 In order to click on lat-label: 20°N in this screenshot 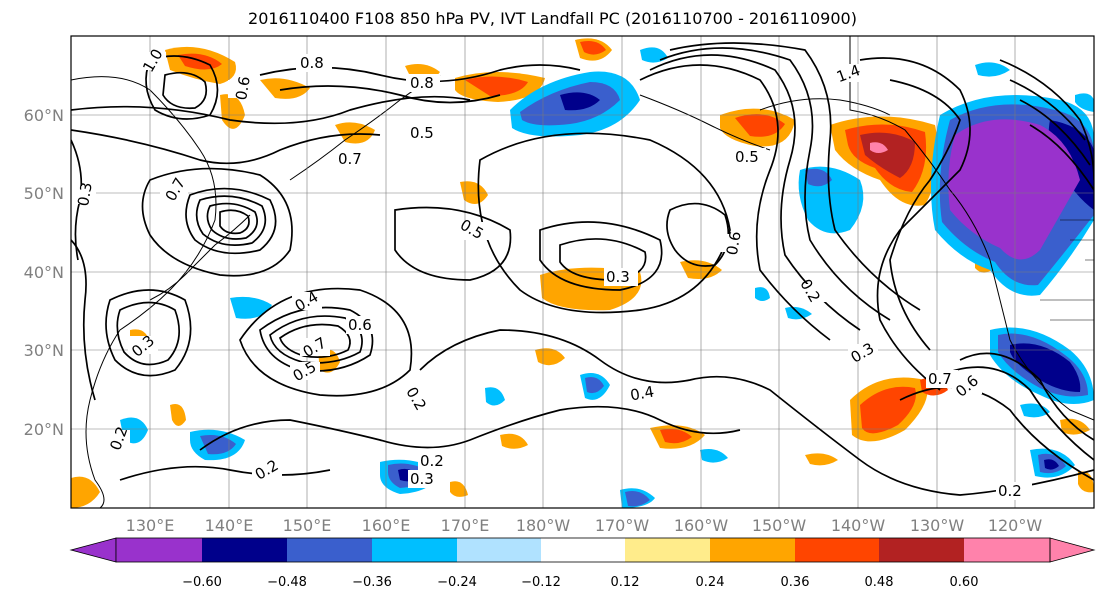, I will do `click(44, 429)`.